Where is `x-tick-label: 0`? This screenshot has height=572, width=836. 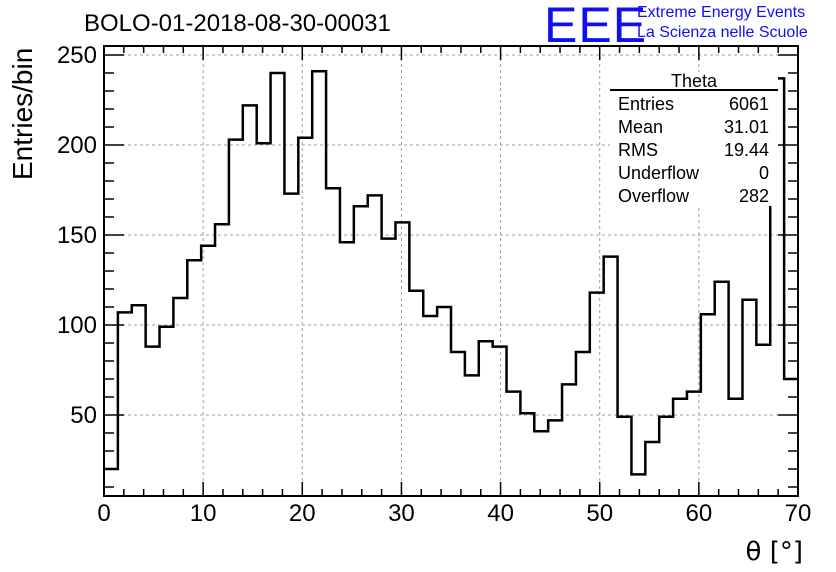 x-tick-label: 0 is located at coordinates (103, 513).